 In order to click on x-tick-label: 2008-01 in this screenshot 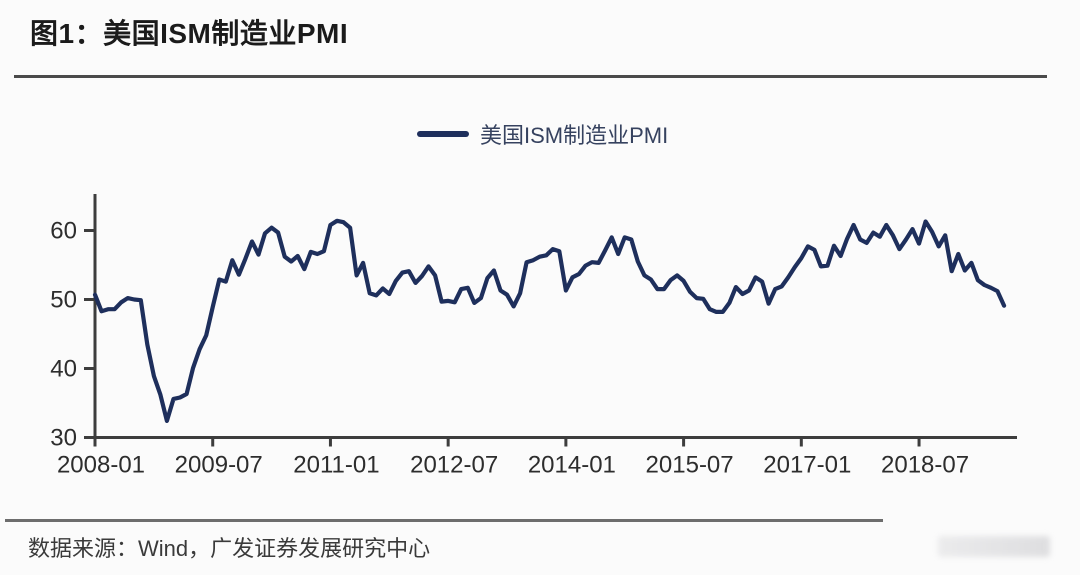, I will do `click(101, 465)`.